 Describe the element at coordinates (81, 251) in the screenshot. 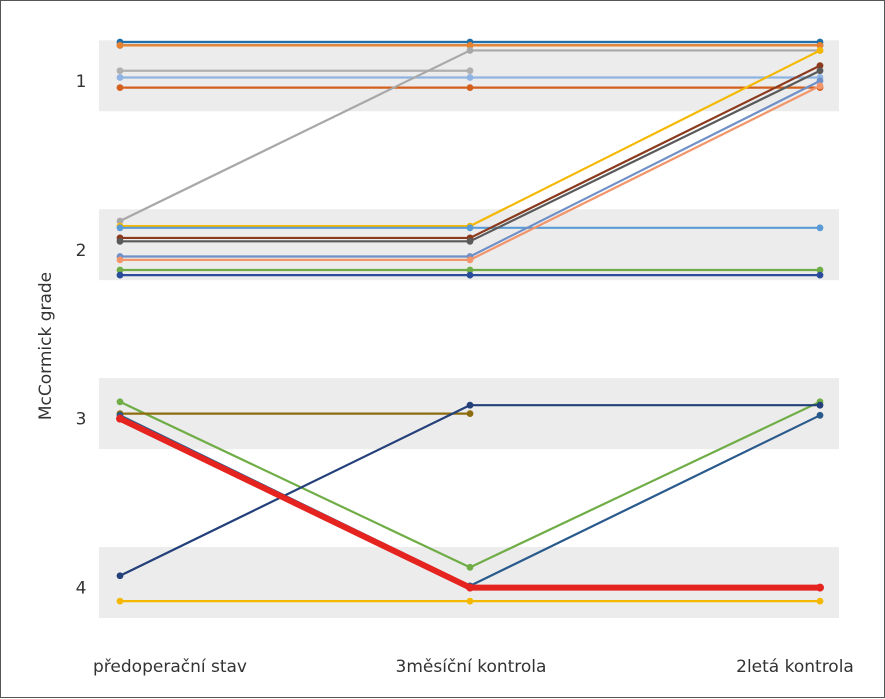

I see `y-tick-label: 2` at that location.